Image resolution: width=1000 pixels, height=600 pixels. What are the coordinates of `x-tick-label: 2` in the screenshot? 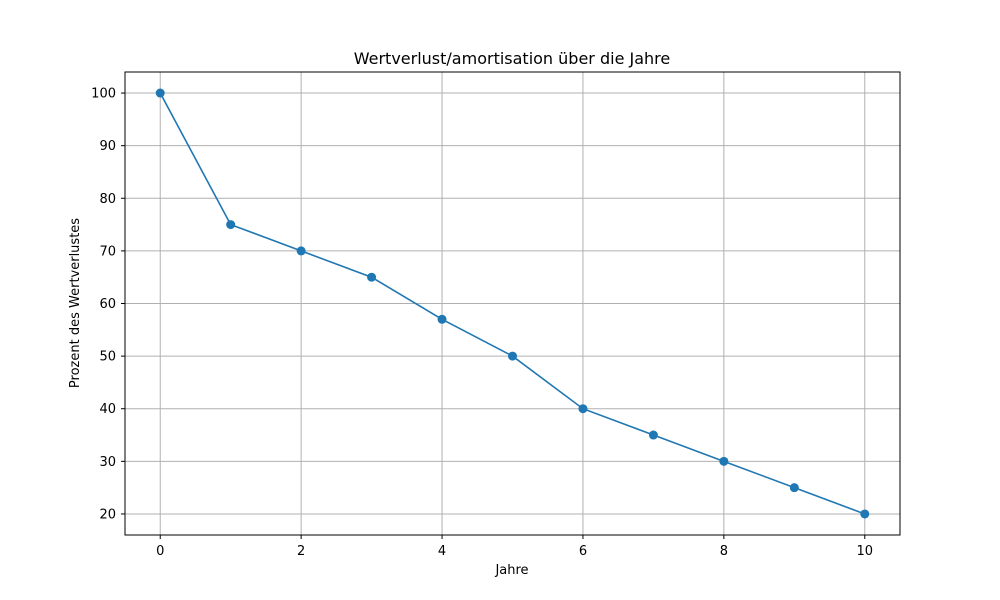 It's located at (301, 551).